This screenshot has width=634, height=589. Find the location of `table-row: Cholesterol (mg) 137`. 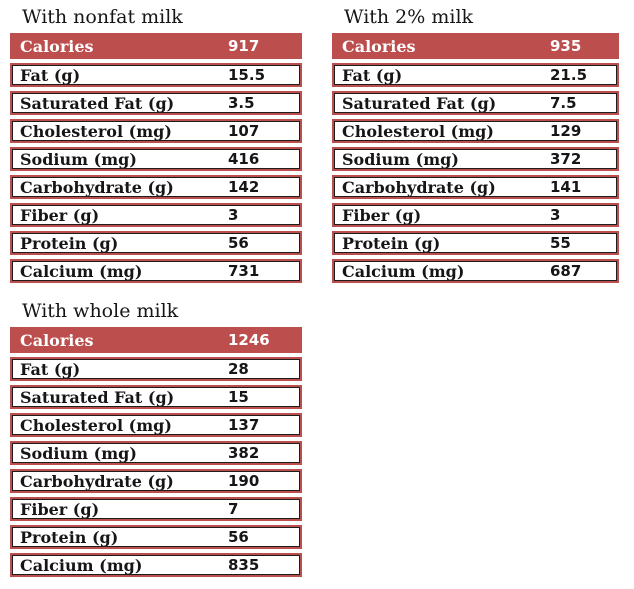

table-row: Cholesterol (mg) 137 is located at coordinates (156, 425).